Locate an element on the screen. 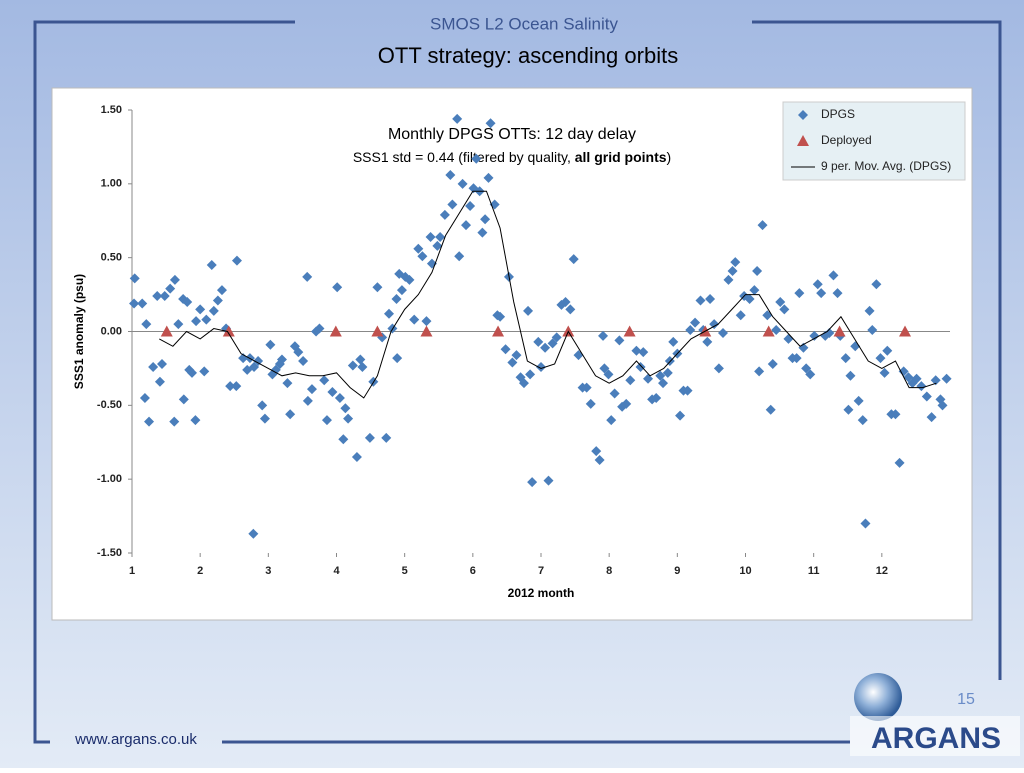 The image size is (1024, 773). annotation-part: ) is located at coordinates (669, 157).